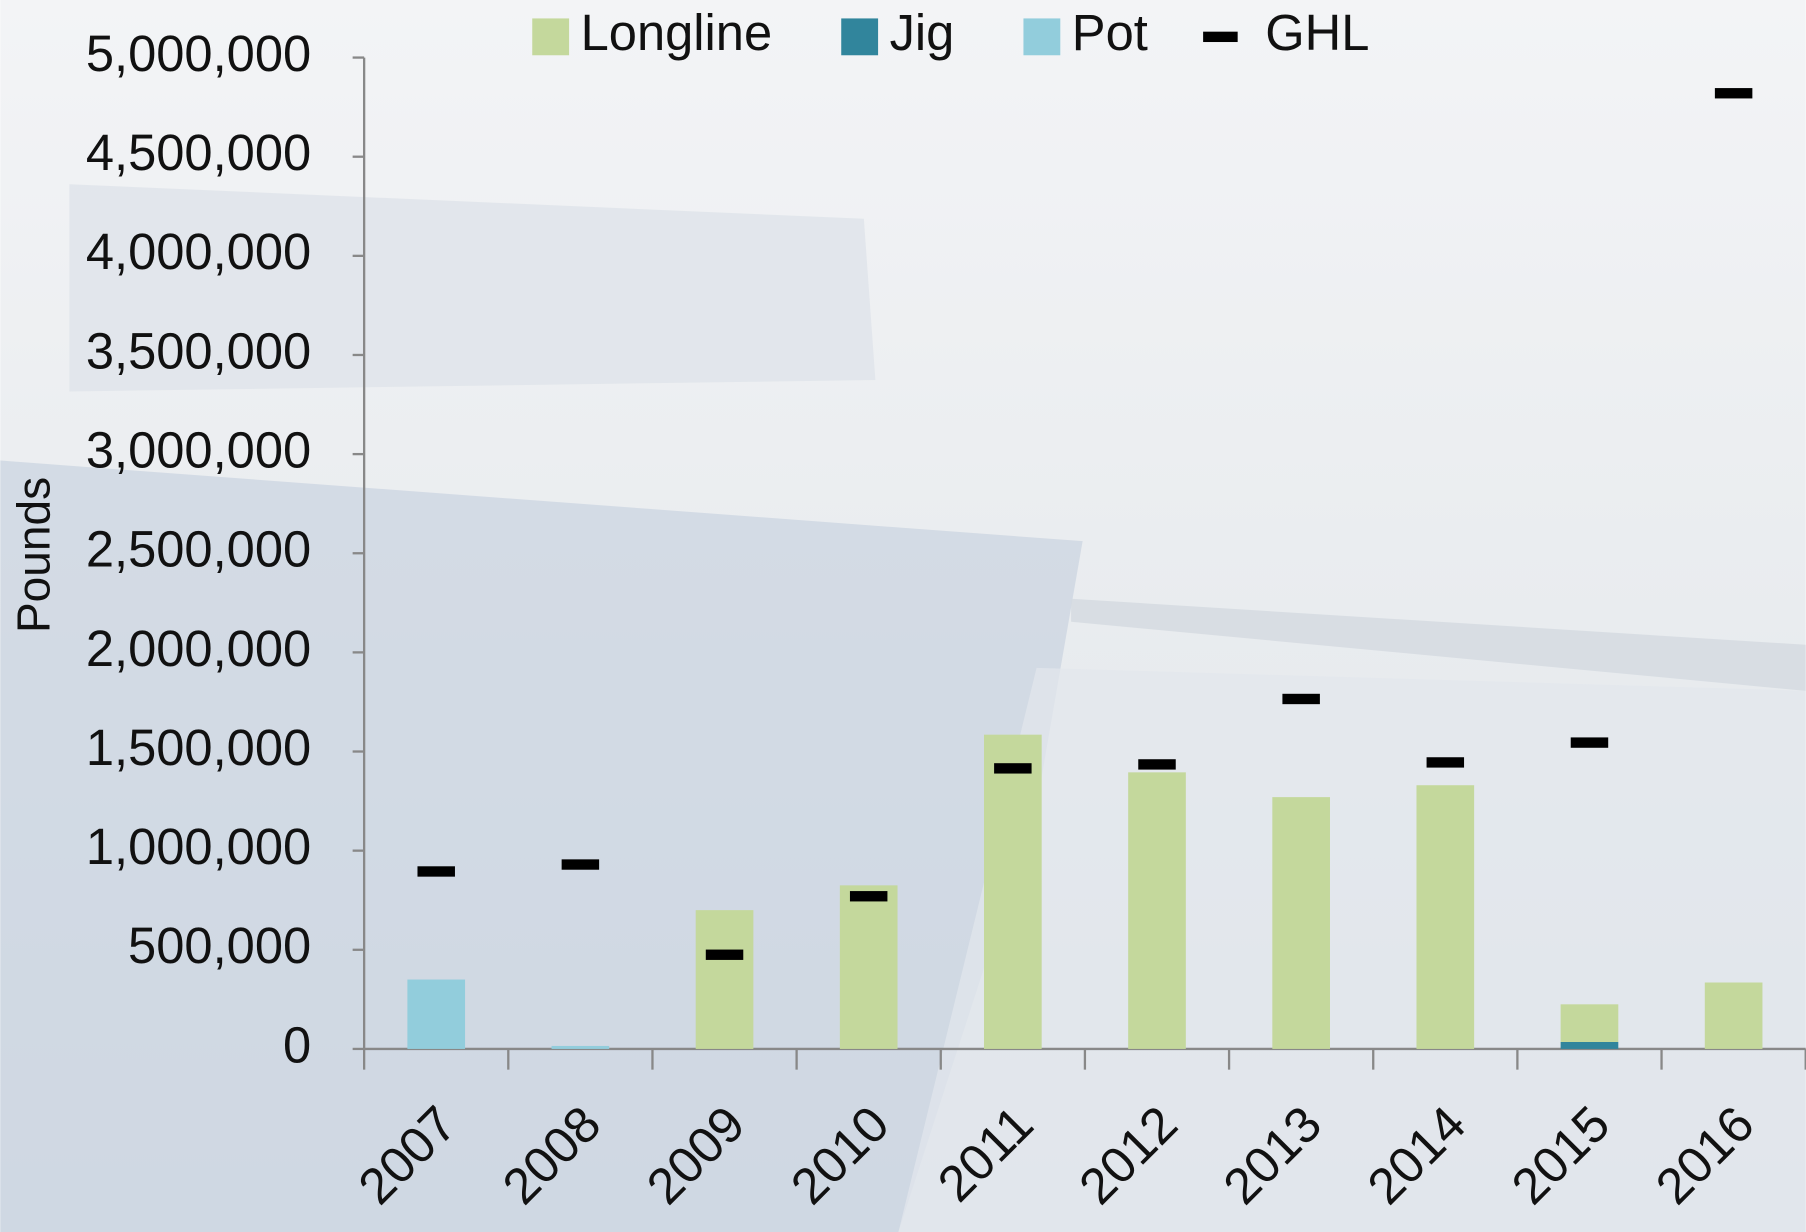  Describe the element at coordinates (198, 350) in the screenshot. I see `y-tick-label: 3,500,000` at that location.